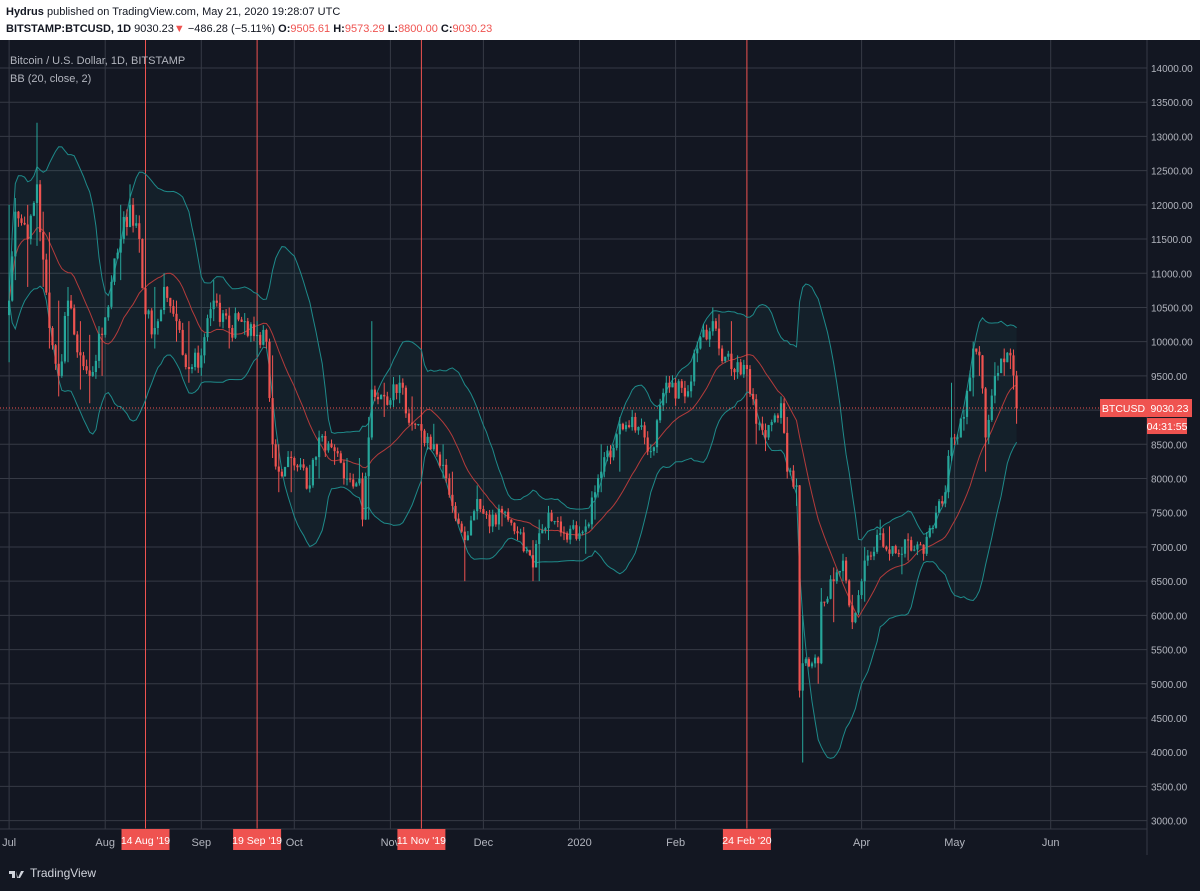  Describe the element at coordinates (1172, 206) in the screenshot. I see `price-tick-label: 12000.00` at that location.